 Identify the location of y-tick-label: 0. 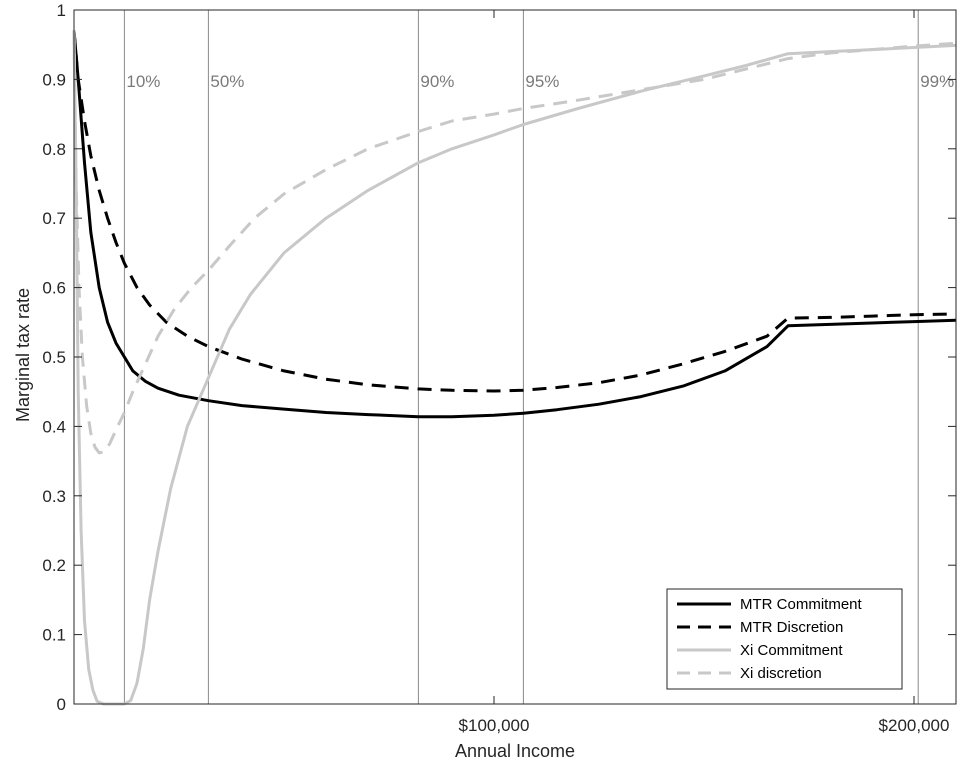
(61, 704).